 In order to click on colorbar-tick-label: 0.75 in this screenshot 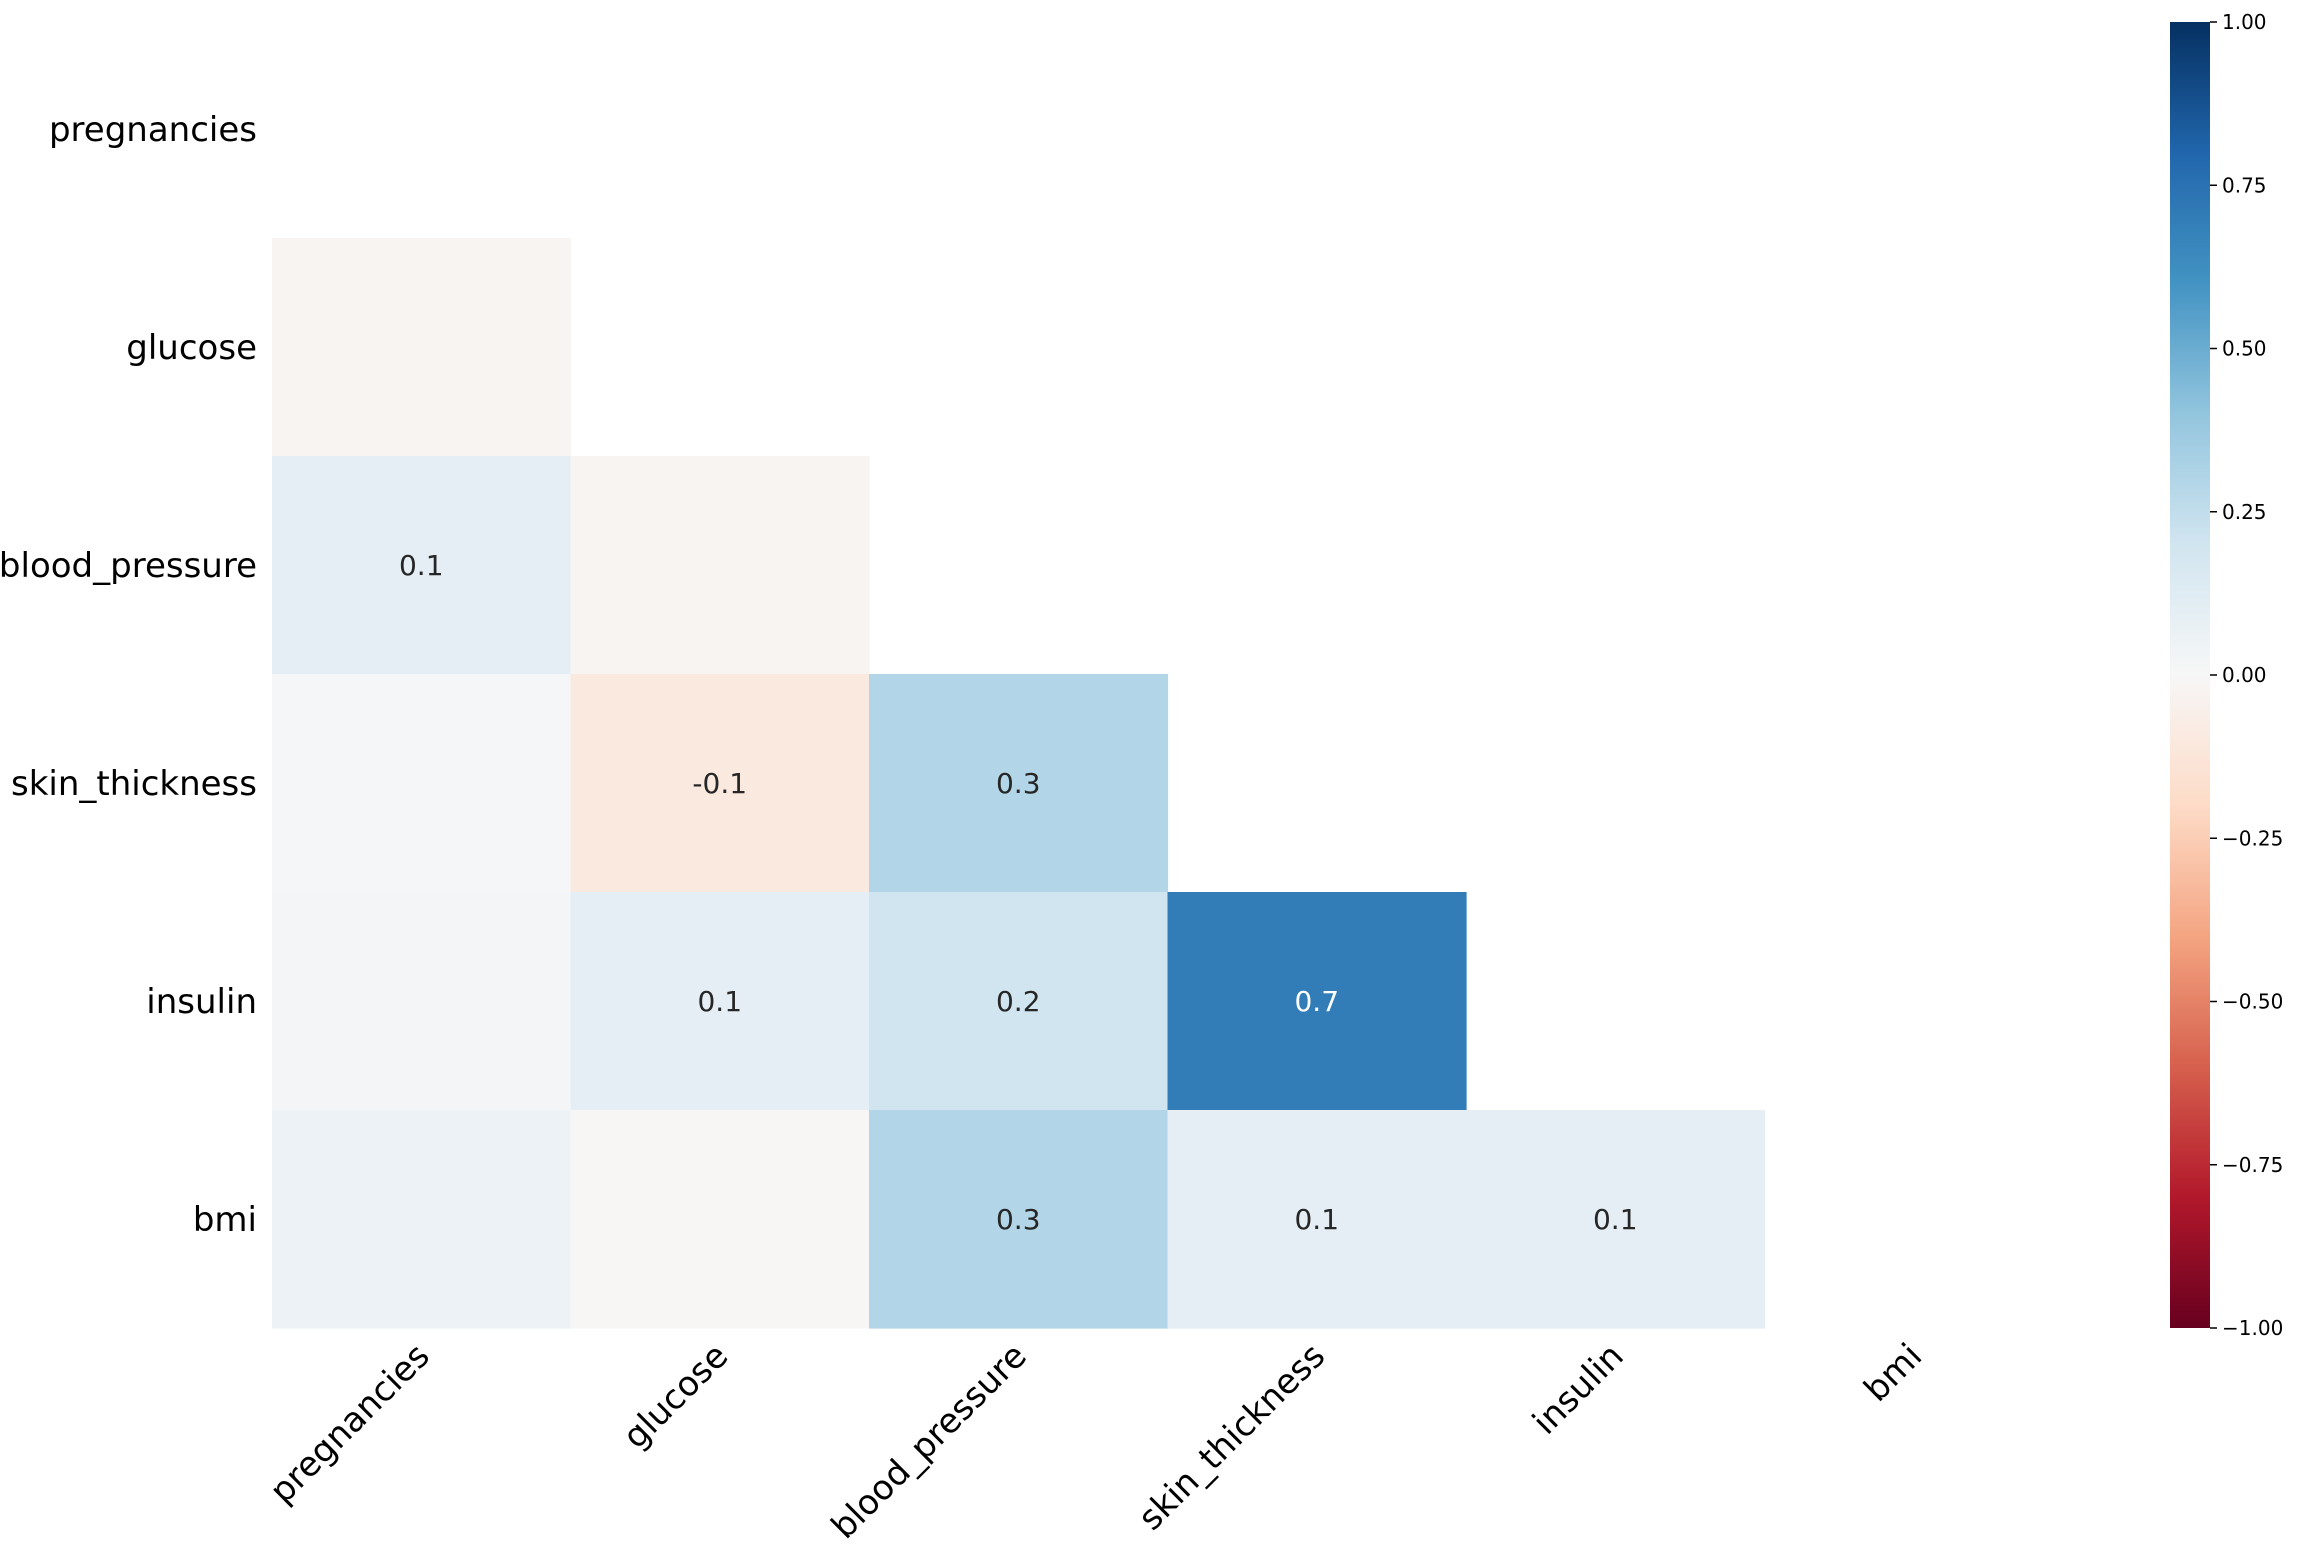, I will do `click(2244, 185)`.